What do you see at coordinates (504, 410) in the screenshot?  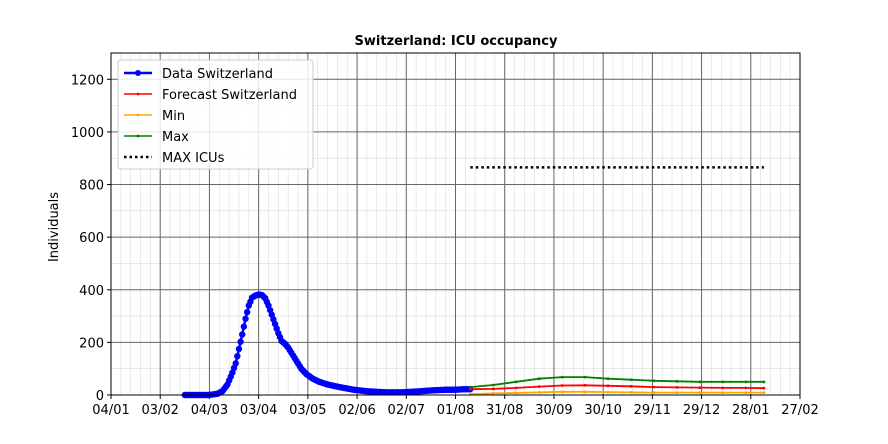 I see `x-tick-label: 31/08` at bounding box center [504, 410].